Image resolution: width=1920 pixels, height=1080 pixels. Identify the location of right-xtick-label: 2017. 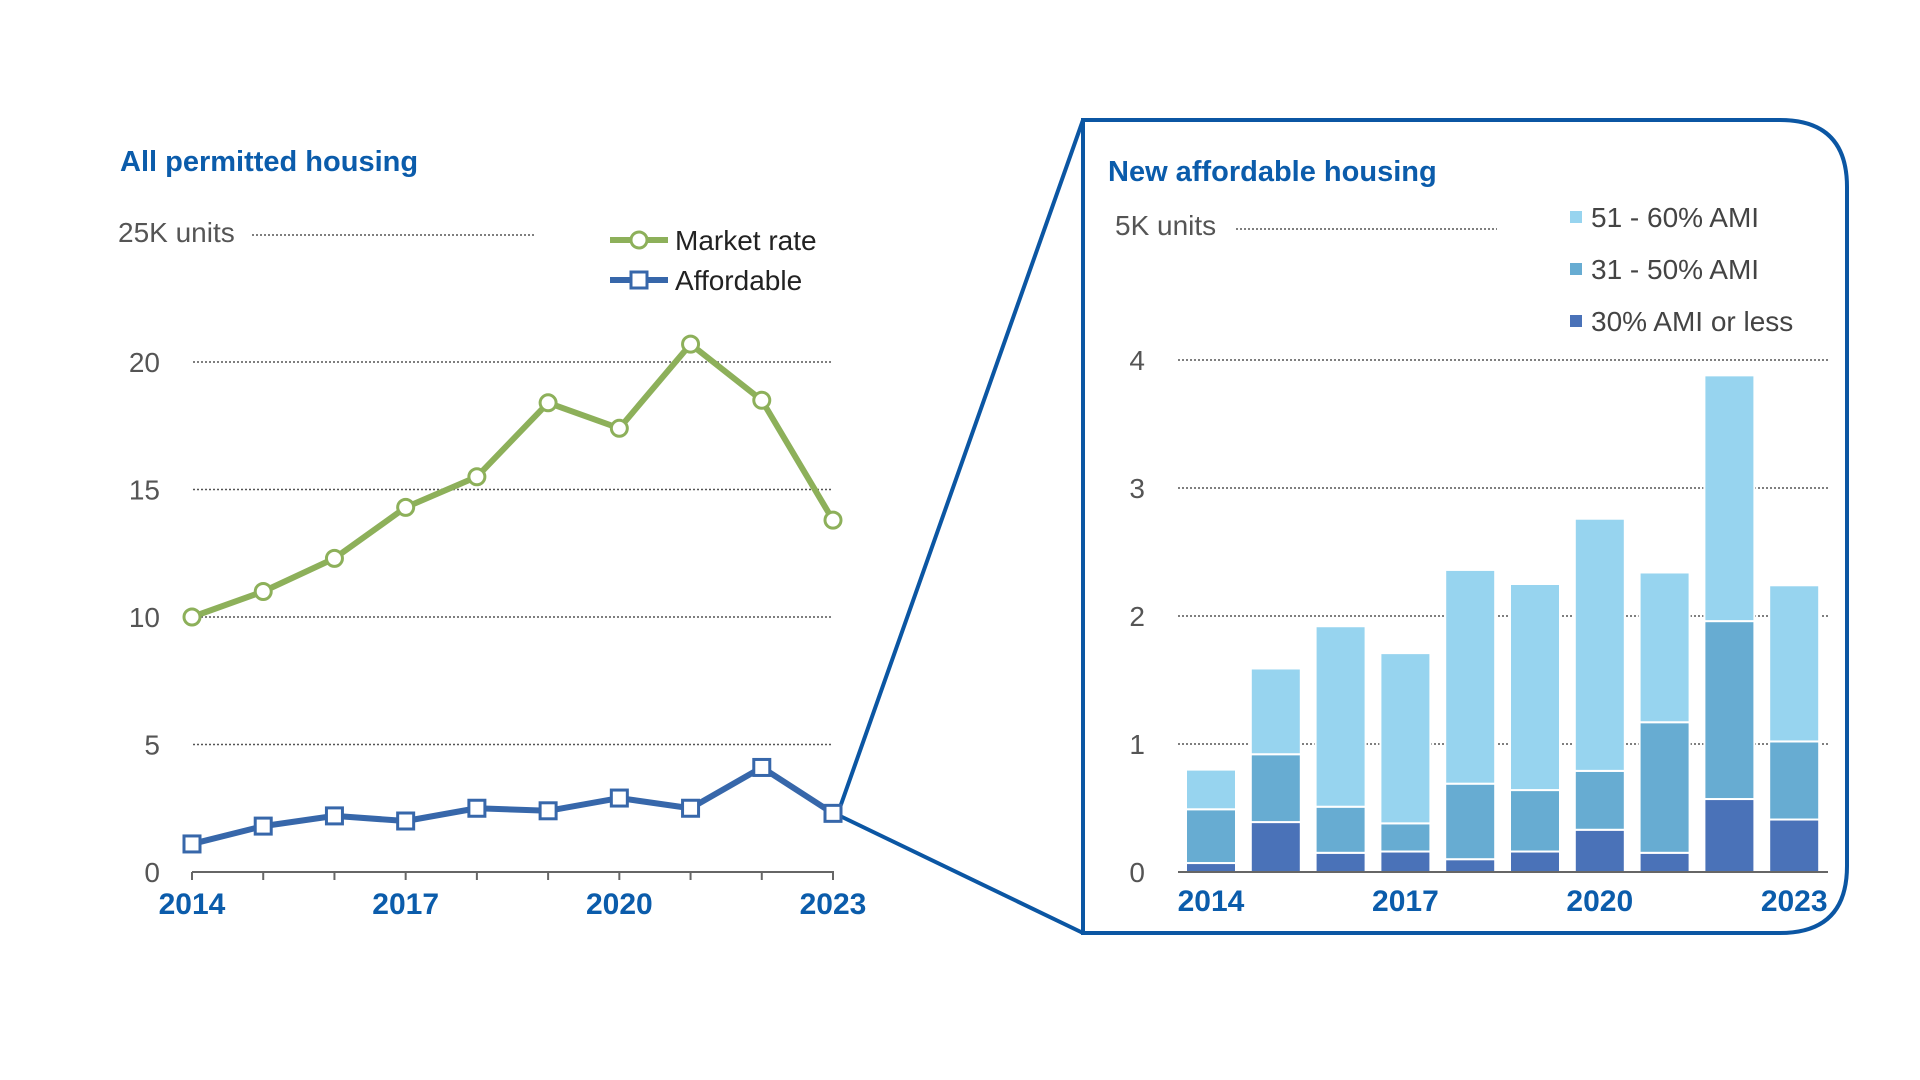
(1405, 901).